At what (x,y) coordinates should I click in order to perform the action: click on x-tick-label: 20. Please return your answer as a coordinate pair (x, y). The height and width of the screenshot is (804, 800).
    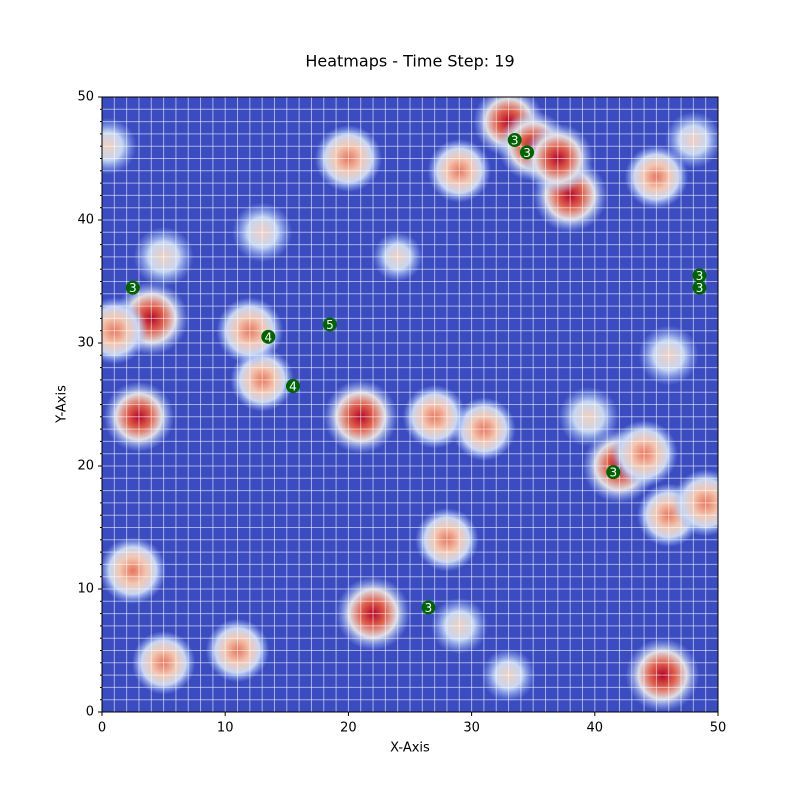
    Looking at the image, I should click on (348, 728).